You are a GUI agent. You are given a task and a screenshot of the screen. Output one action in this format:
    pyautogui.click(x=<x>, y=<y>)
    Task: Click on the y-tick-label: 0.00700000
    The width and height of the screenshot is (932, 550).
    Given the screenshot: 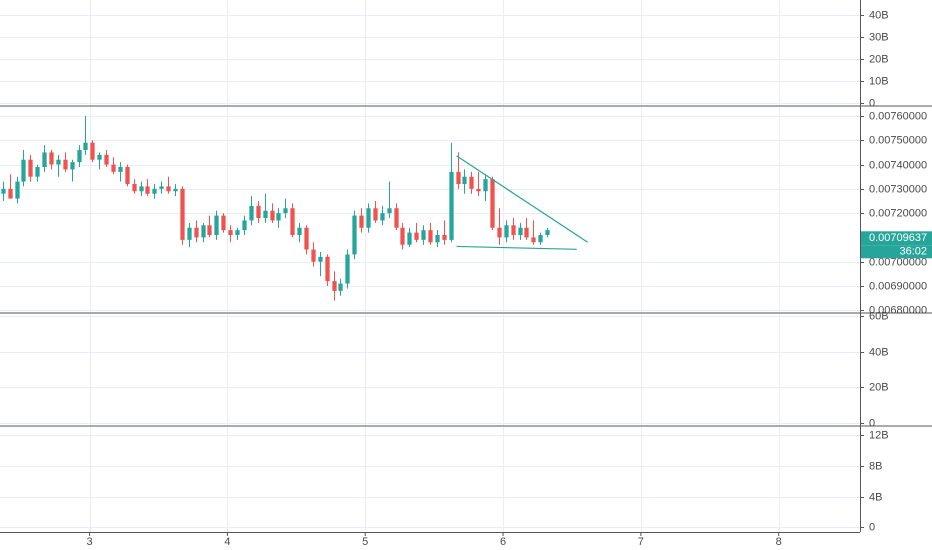 What is the action you would take?
    pyautogui.click(x=898, y=262)
    